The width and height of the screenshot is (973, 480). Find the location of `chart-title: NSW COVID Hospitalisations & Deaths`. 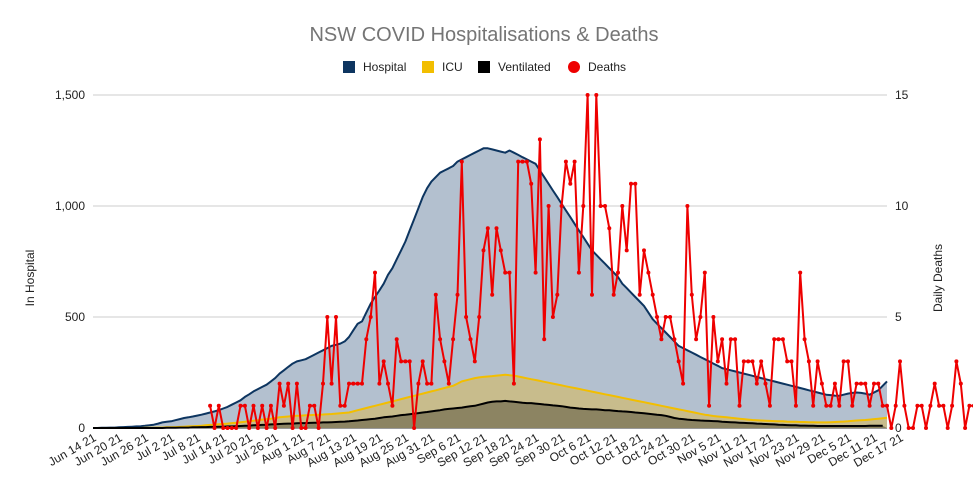

chart-title: NSW COVID Hospitalisations & Deaths is located at coordinates (483, 35).